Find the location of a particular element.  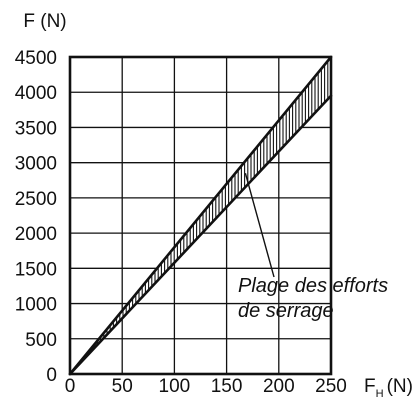

y-tick-label-2000: 2000 is located at coordinates (36, 234).